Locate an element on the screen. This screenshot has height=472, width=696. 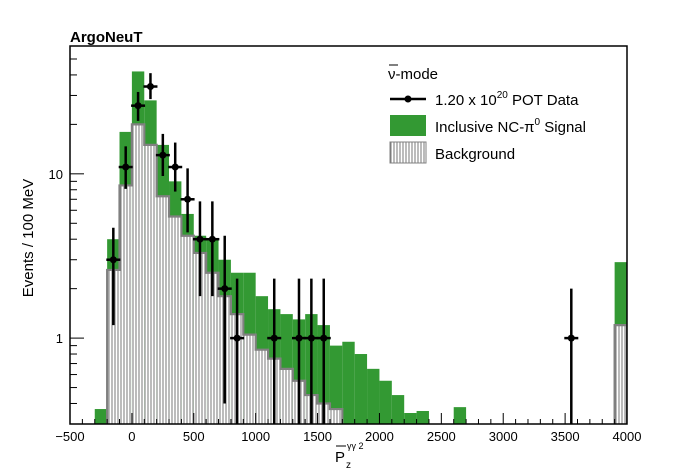
x-tick-label: −500 is located at coordinates (69, 436).